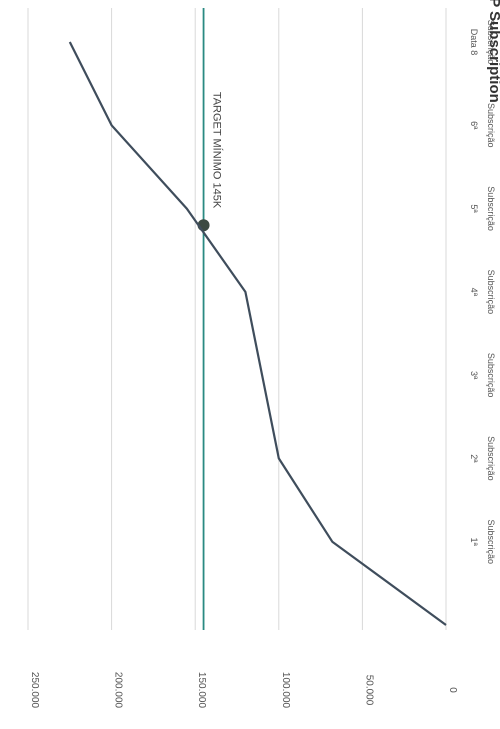  What do you see at coordinates (204, 319) in the screenshot?
I see `target-layer` at bounding box center [204, 319].